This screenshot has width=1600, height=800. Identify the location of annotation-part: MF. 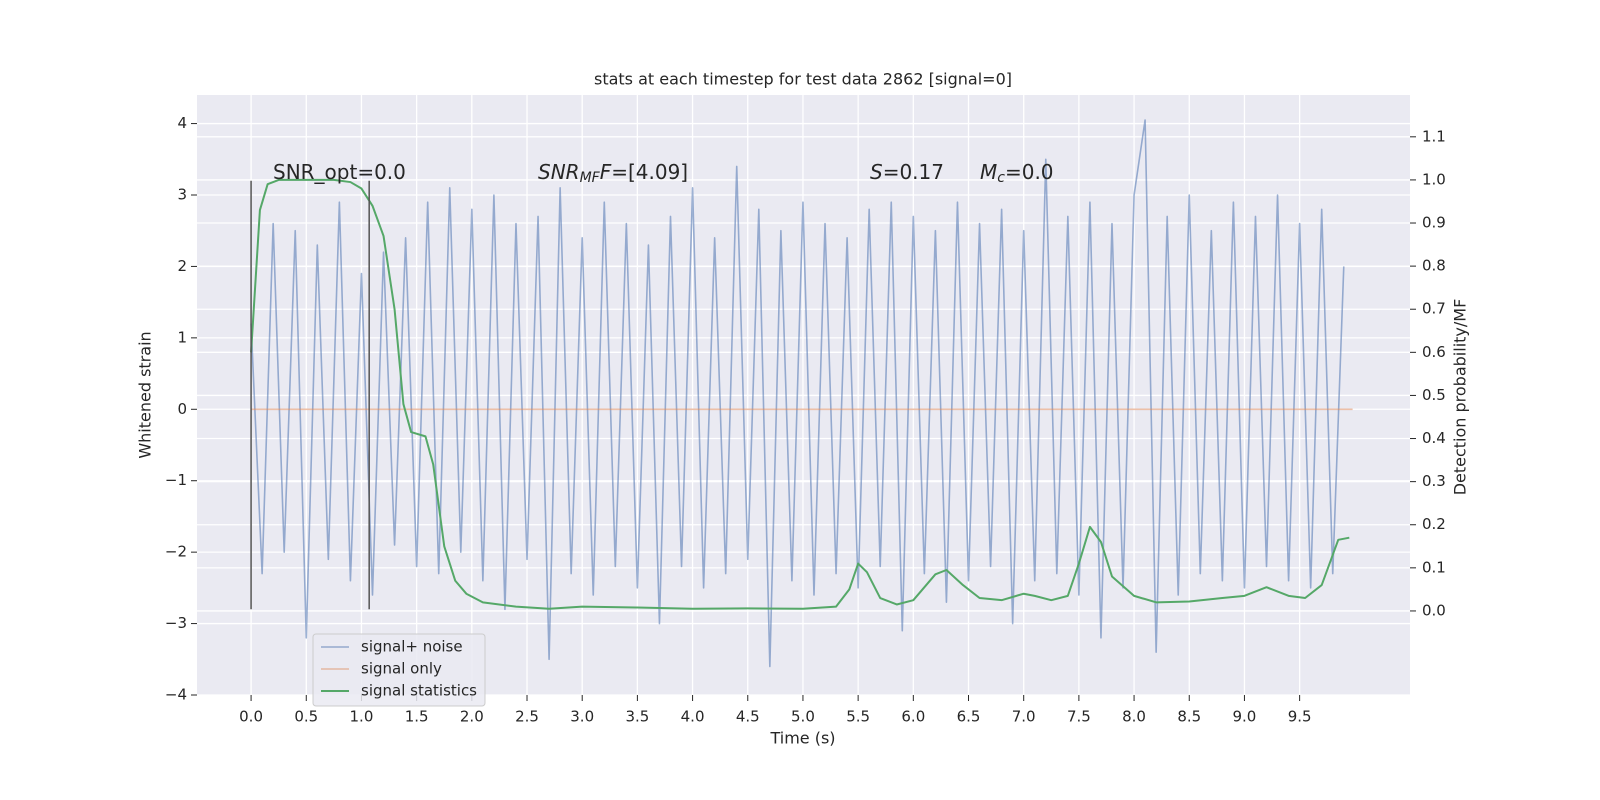
(590, 178).